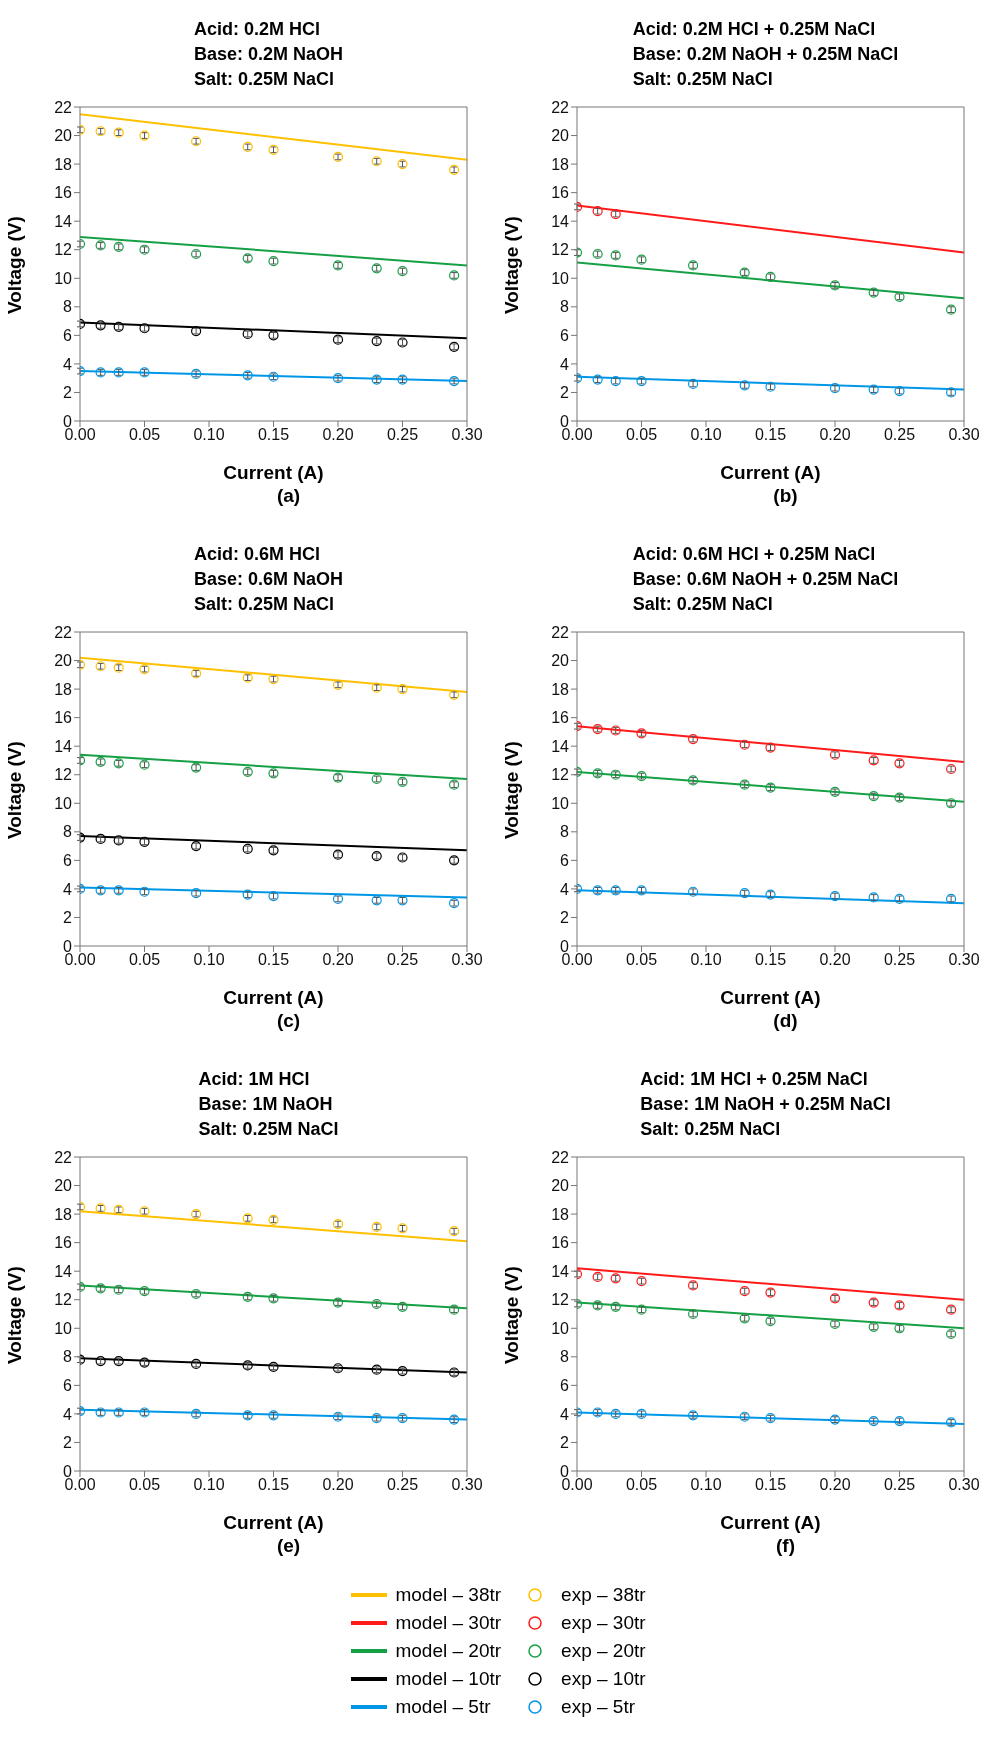 The width and height of the screenshot is (995, 1749). Describe the element at coordinates (268, 1104) in the screenshot. I see `chart-title: Acid: 1M HCl Base: 1M NaOH Salt: 0.25M NaCl` at that location.